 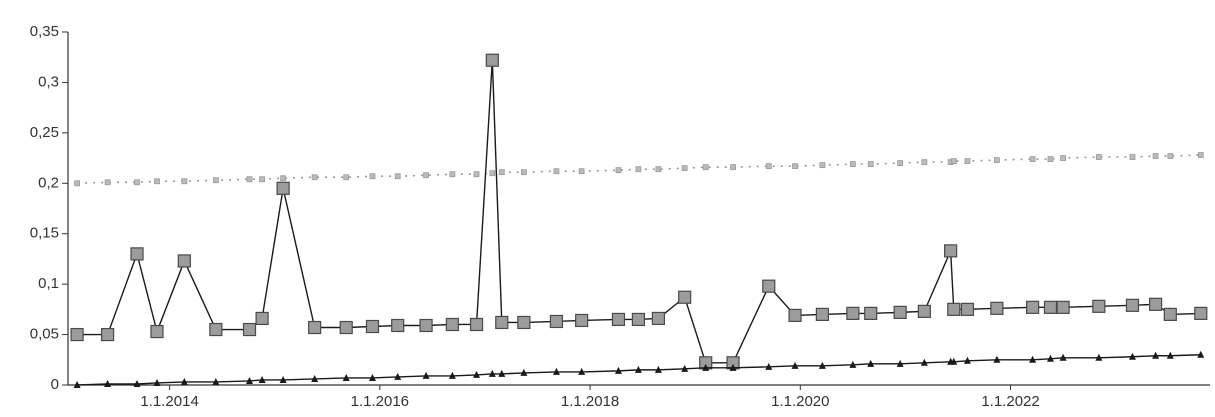 I want to click on y-tick-label: 0,2, so click(x=48, y=182).